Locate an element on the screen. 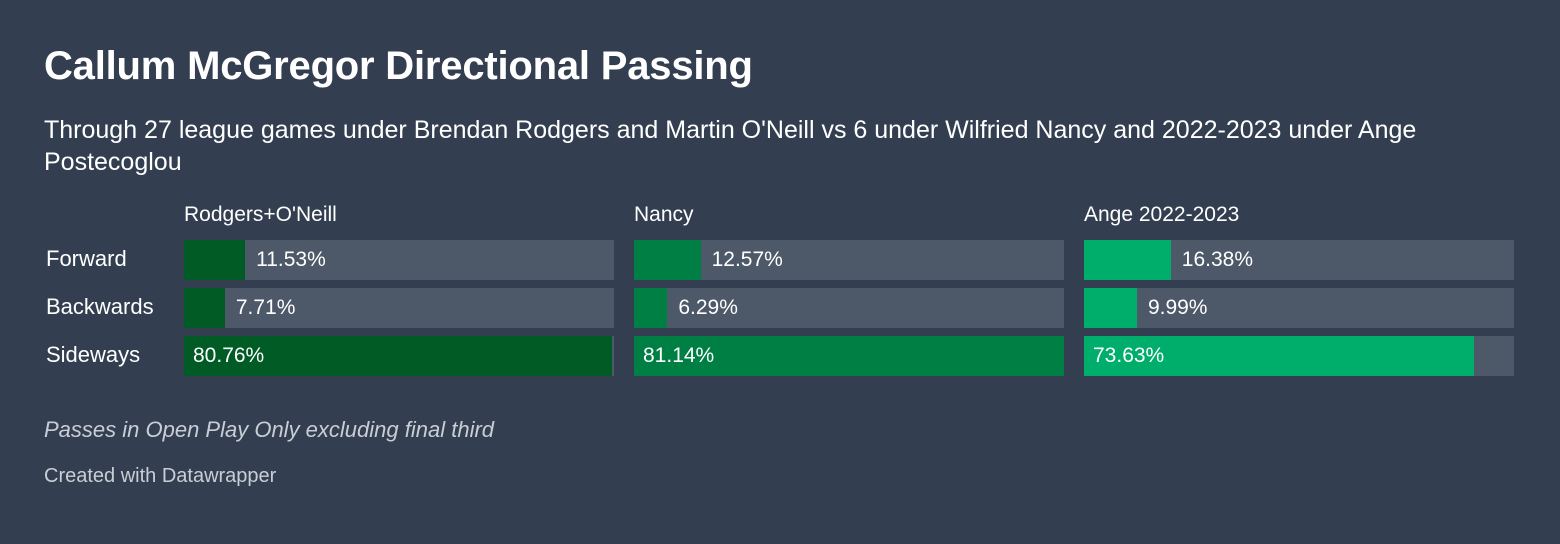 The image size is (1560, 544). bar-track: 81.14% is located at coordinates (849, 356).